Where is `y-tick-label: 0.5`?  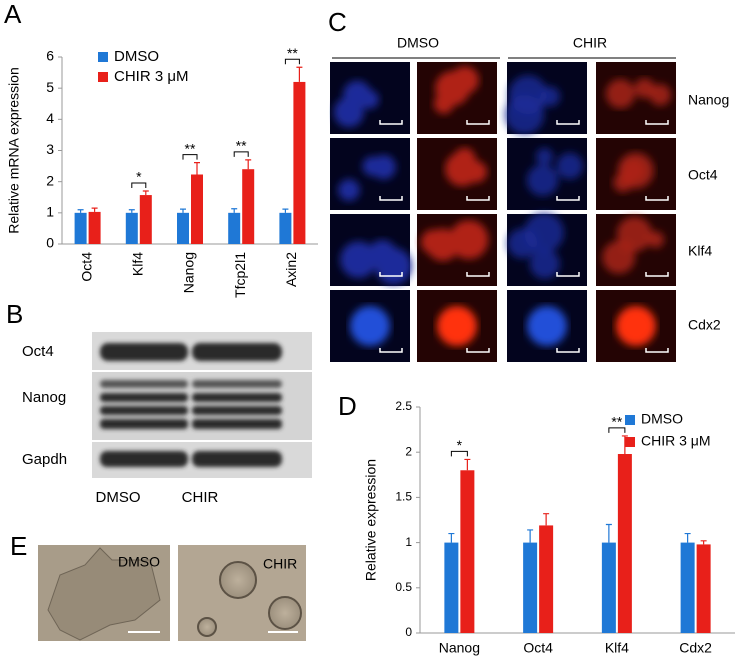
y-tick-label: 0.5 is located at coordinates (403, 587).